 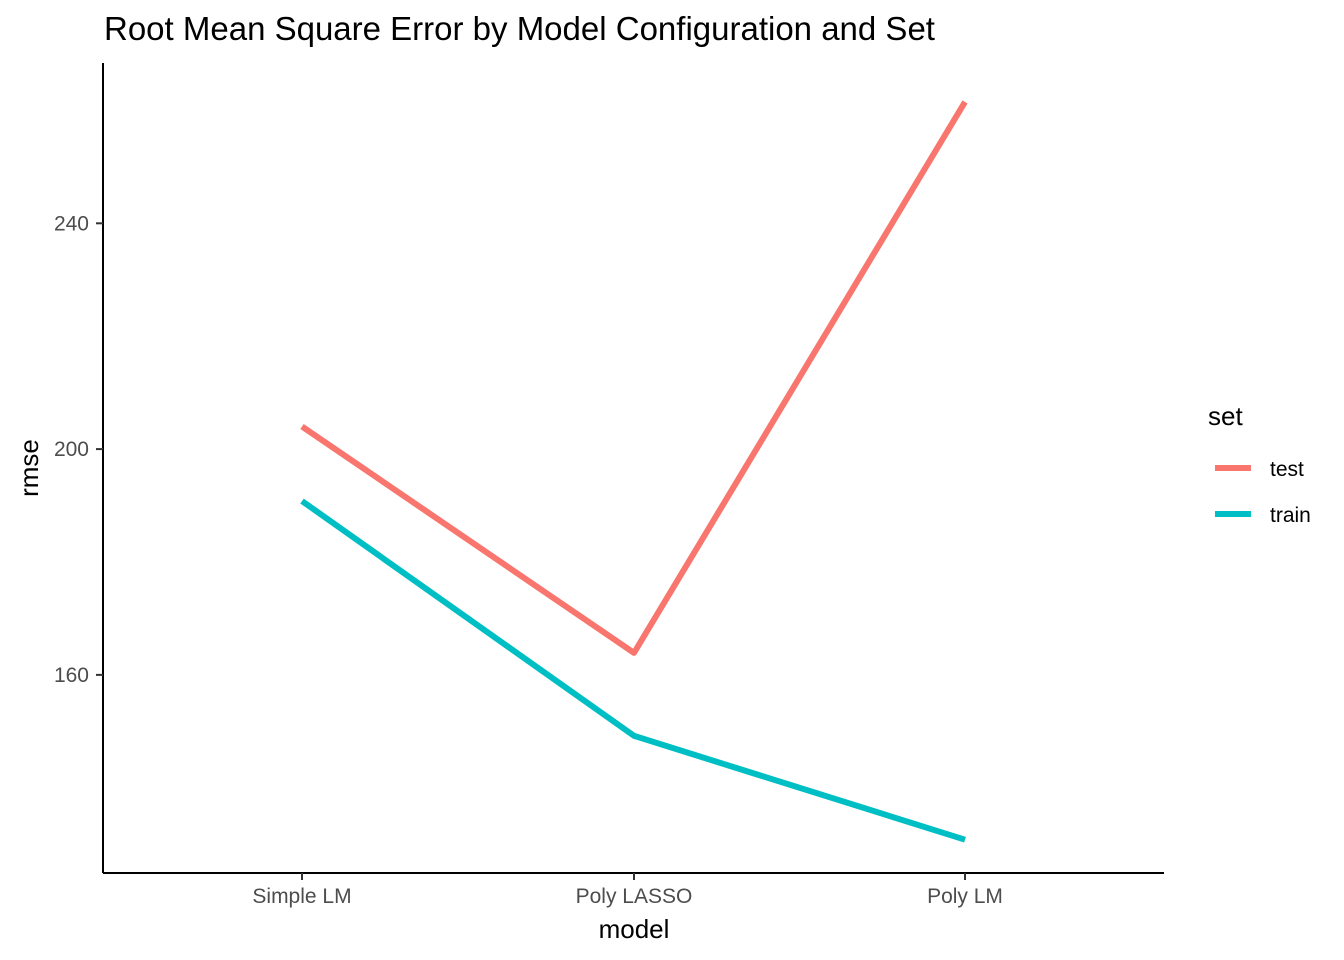 I want to click on x-tick-label: Simple LM, so click(x=301, y=896).